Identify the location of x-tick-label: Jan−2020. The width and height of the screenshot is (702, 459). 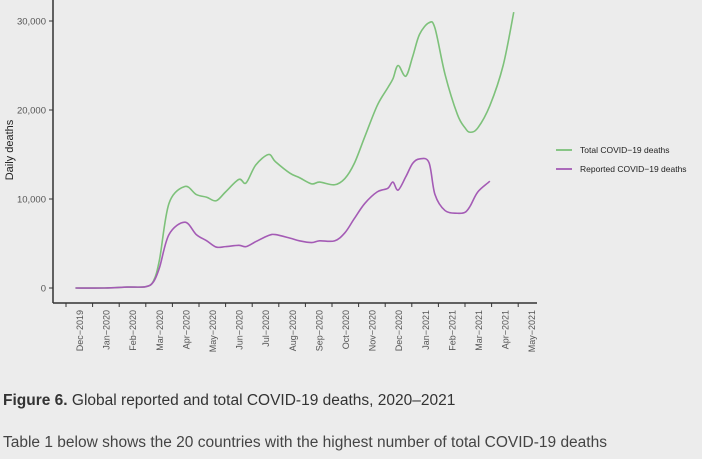
(107, 330).